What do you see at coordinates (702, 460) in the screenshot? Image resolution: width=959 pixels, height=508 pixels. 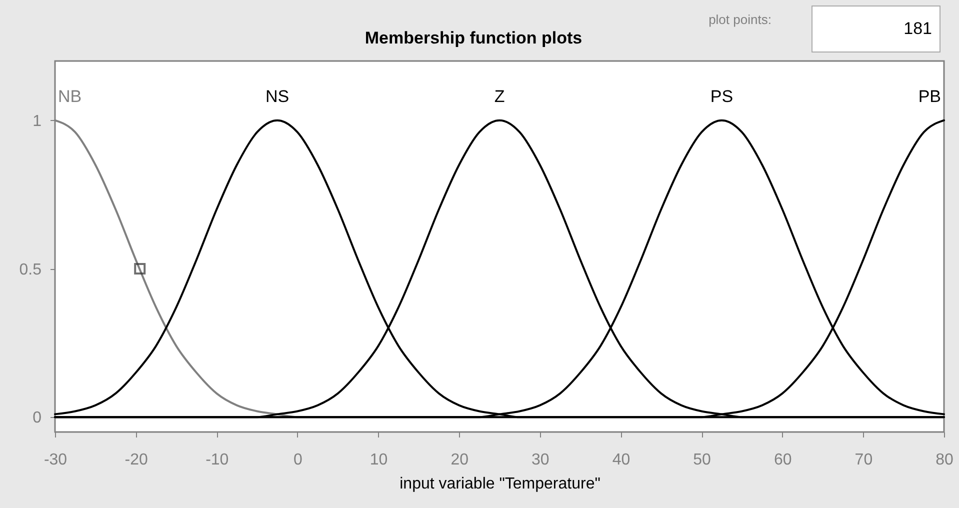 I see `x-tick-label: 50` at bounding box center [702, 460].